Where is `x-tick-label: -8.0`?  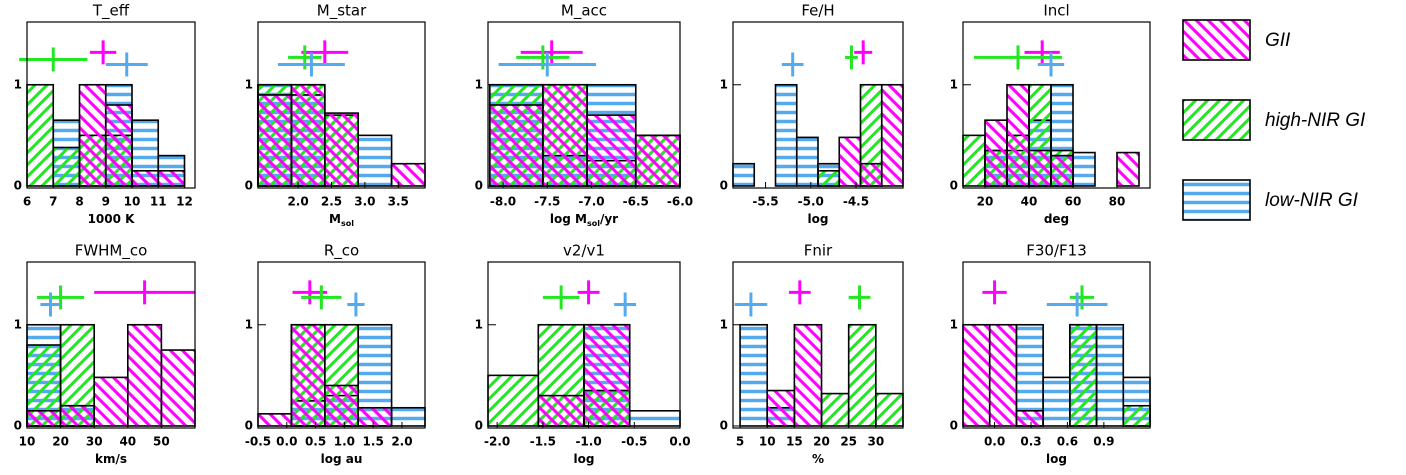 x-tick-label: -8.0 is located at coordinates (503, 202).